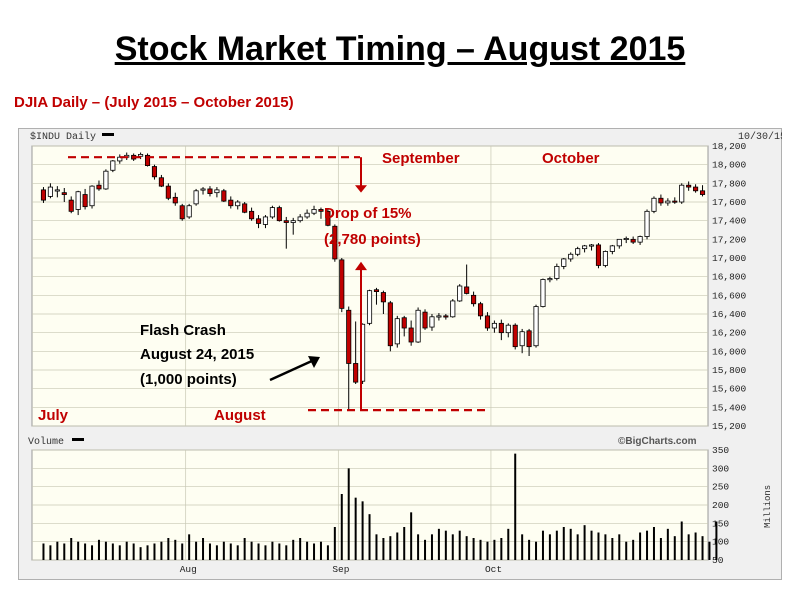 The image size is (800, 600). What do you see at coordinates (729, 165) in the screenshot?
I see `price-tick-label: 18,000` at bounding box center [729, 165].